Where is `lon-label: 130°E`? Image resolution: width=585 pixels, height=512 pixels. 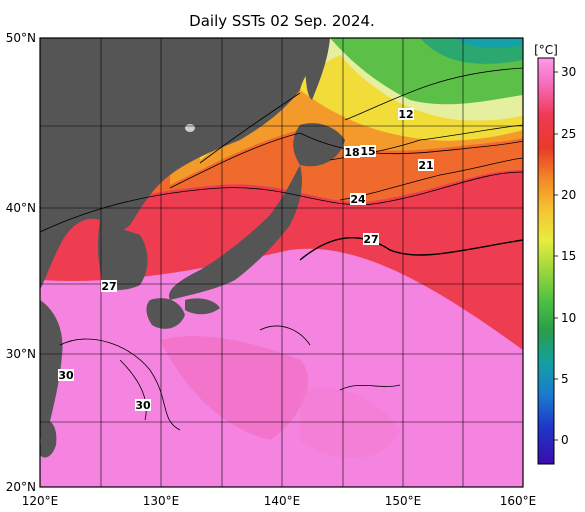
lon-label: 130°E is located at coordinates (161, 501).